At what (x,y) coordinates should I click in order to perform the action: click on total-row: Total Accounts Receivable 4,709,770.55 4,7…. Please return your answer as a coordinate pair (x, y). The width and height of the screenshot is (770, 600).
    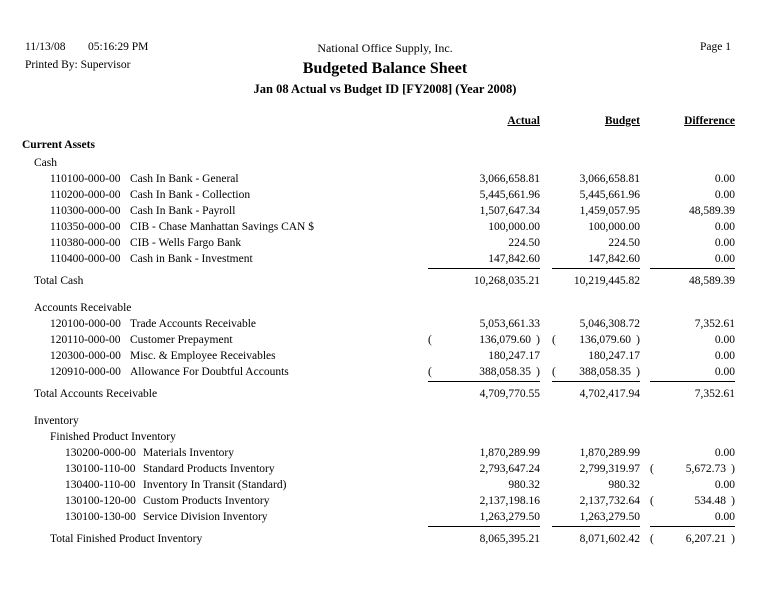
    Looking at the image, I should click on (385, 394).